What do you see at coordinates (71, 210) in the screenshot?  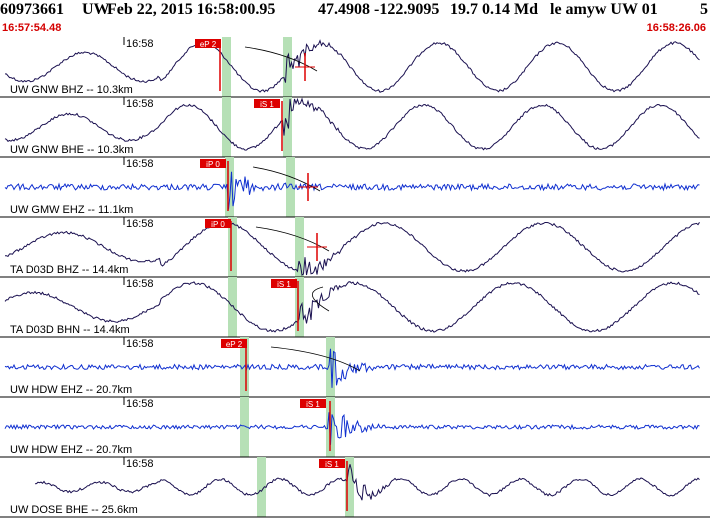 I see `channel-label: UW GMW EHZ -- 11.1km` at bounding box center [71, 210].